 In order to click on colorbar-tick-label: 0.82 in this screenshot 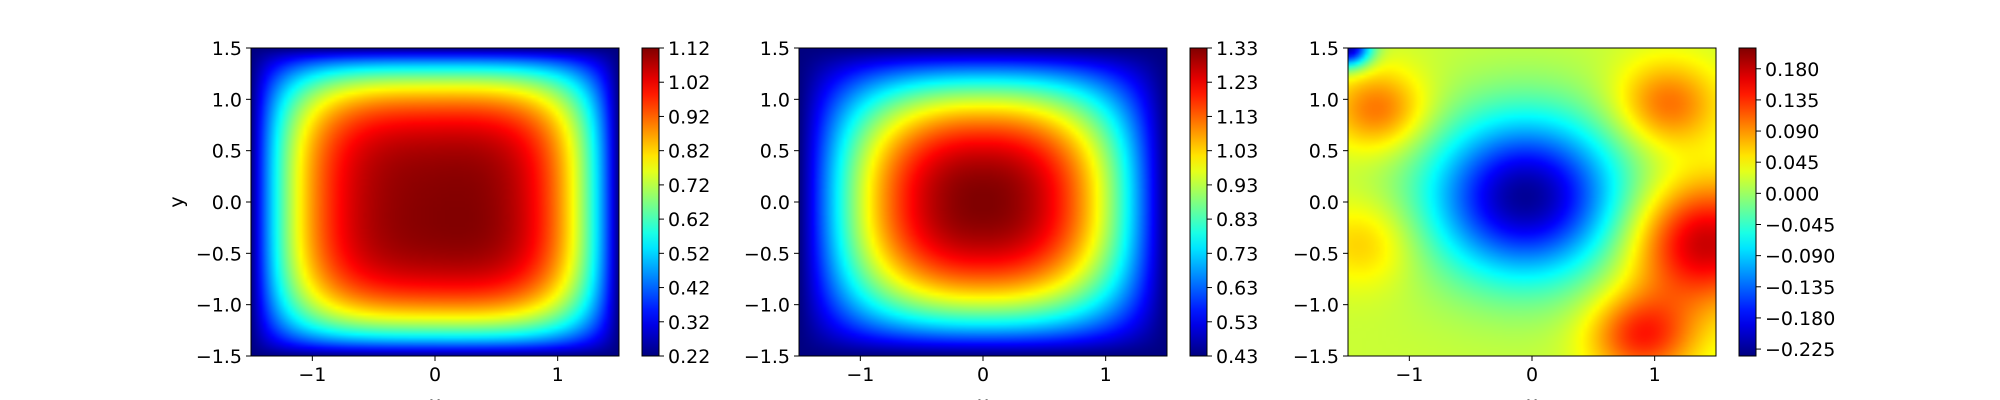, I will do `click(689, 152)`.